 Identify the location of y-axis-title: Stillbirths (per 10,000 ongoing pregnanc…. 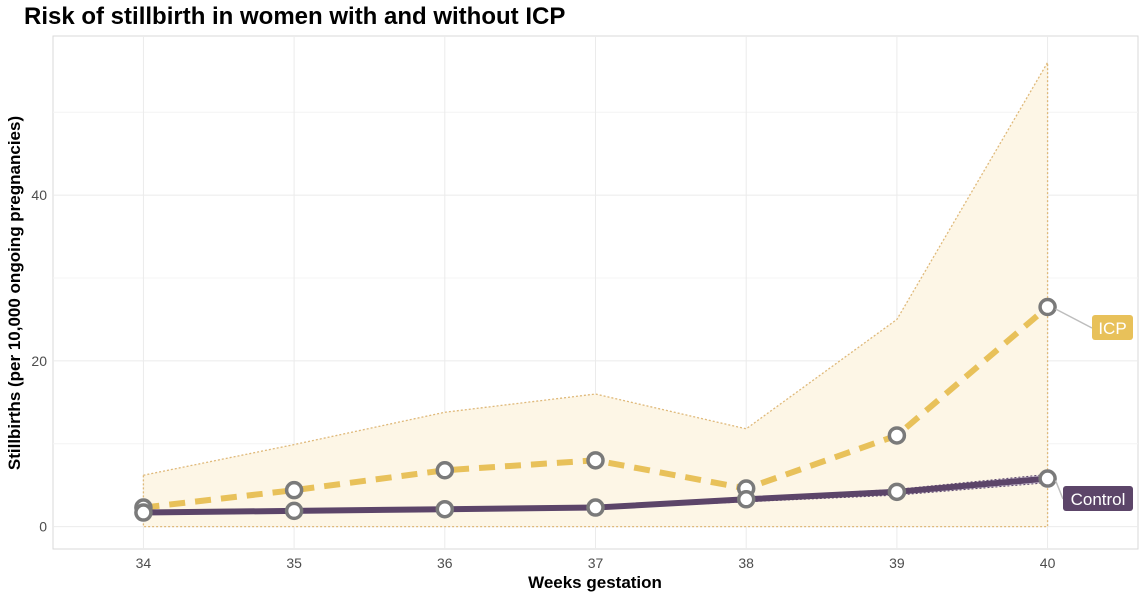
(14, 293).